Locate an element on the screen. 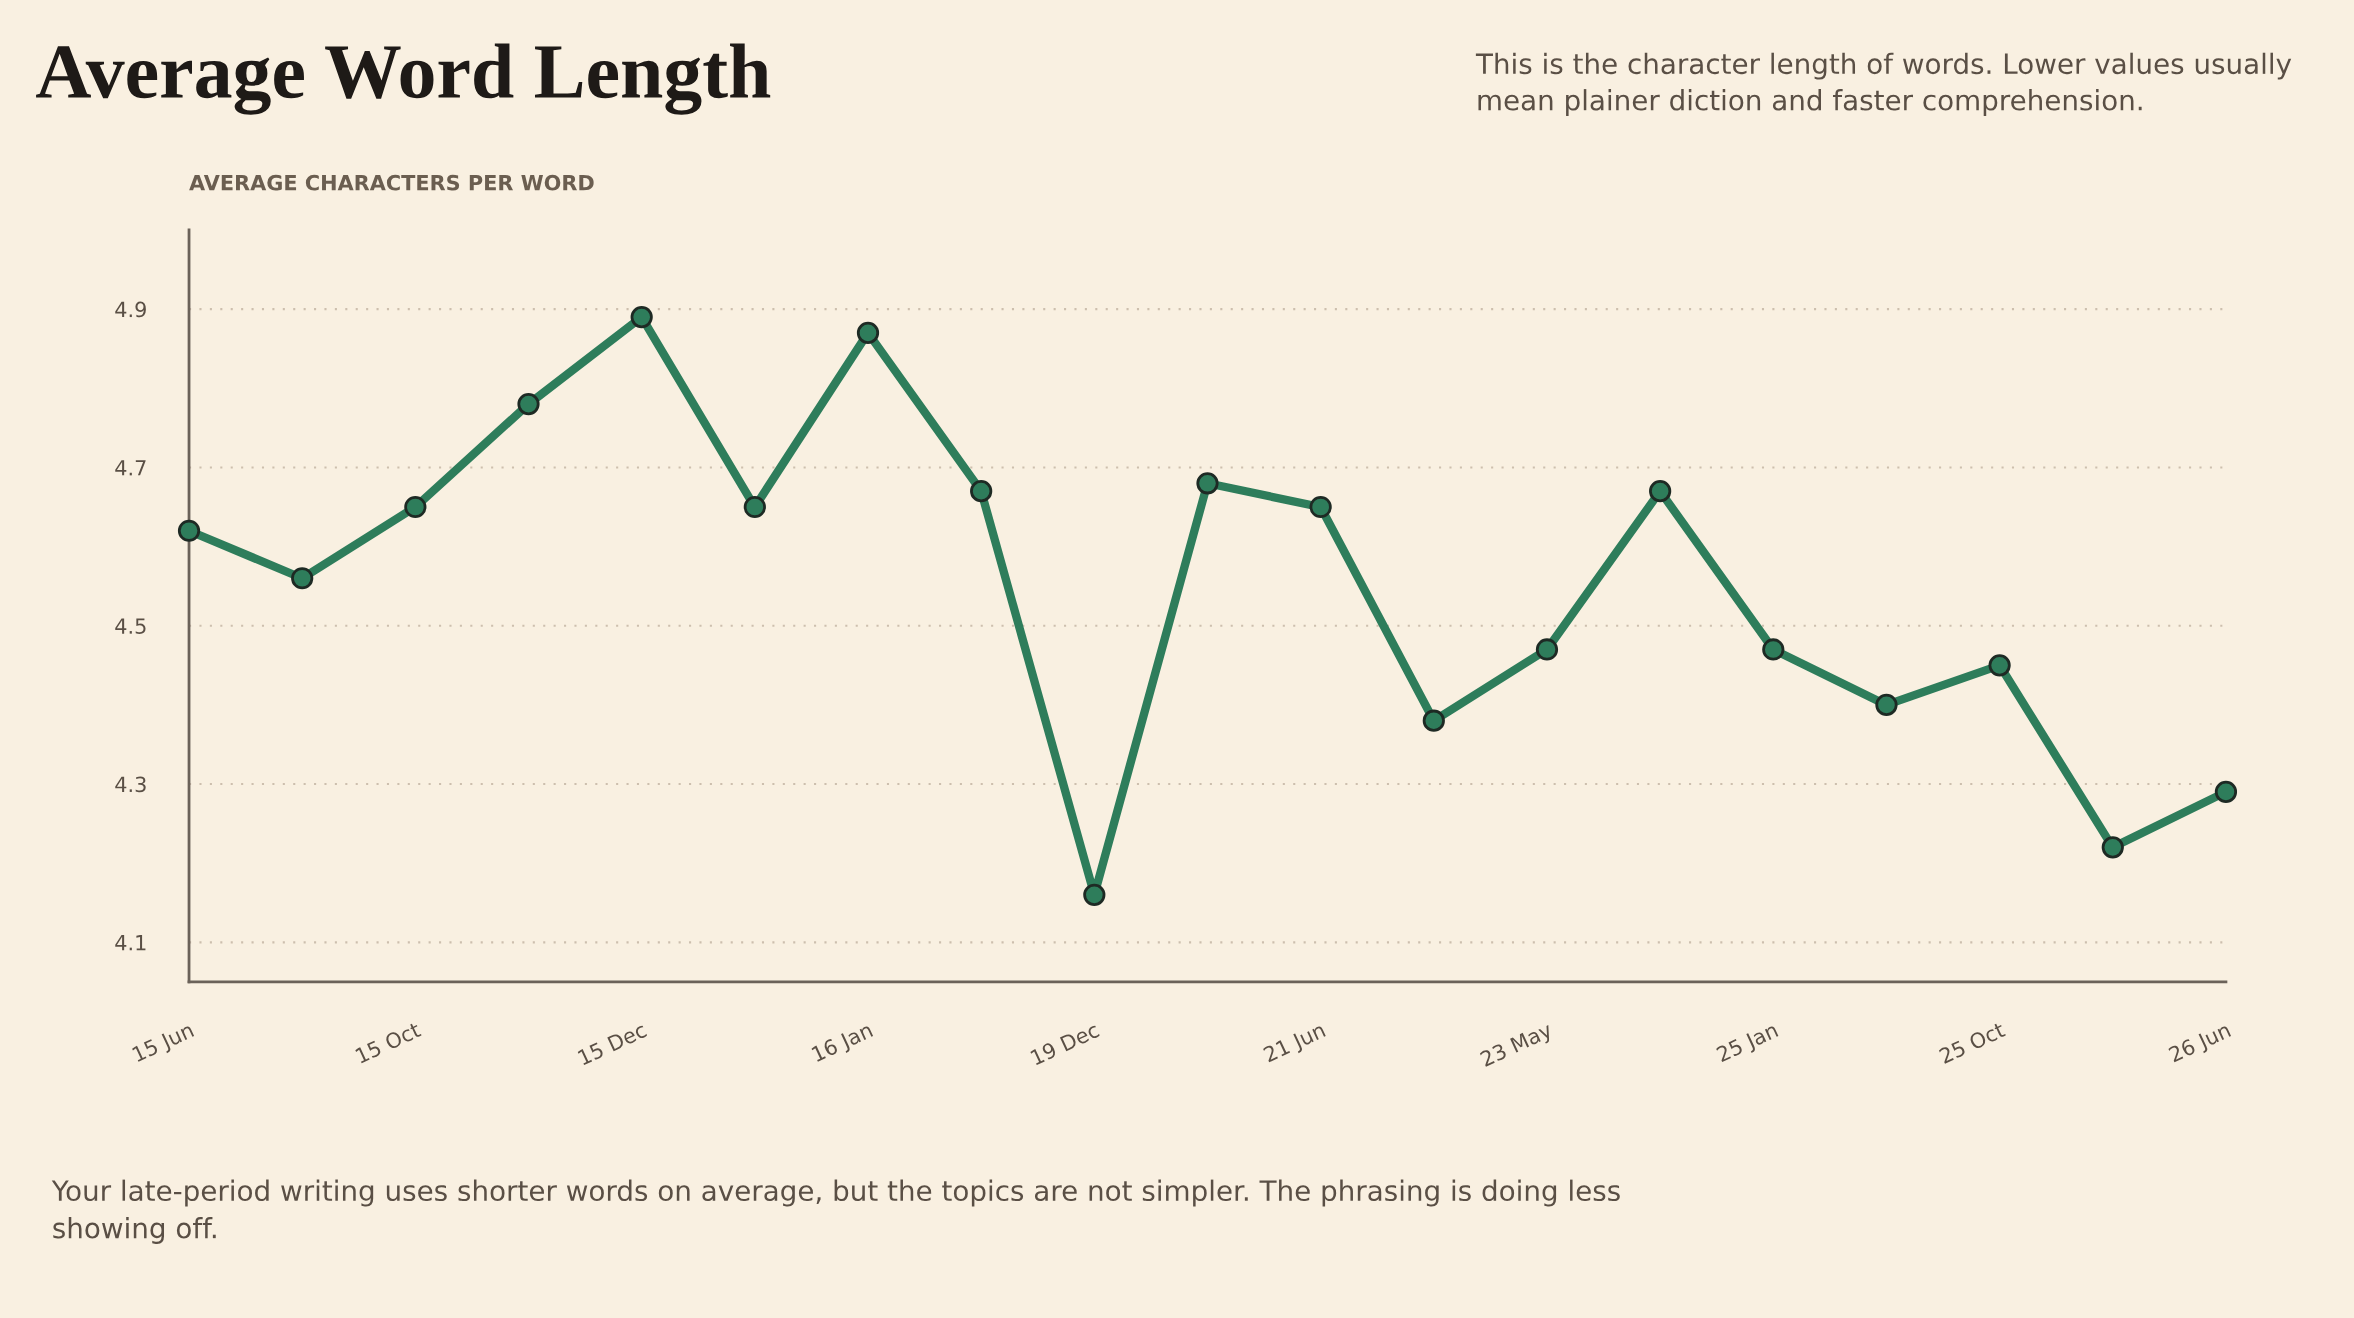  x-tick-label: 25 Oct is located at coordinates (1972, 1042).